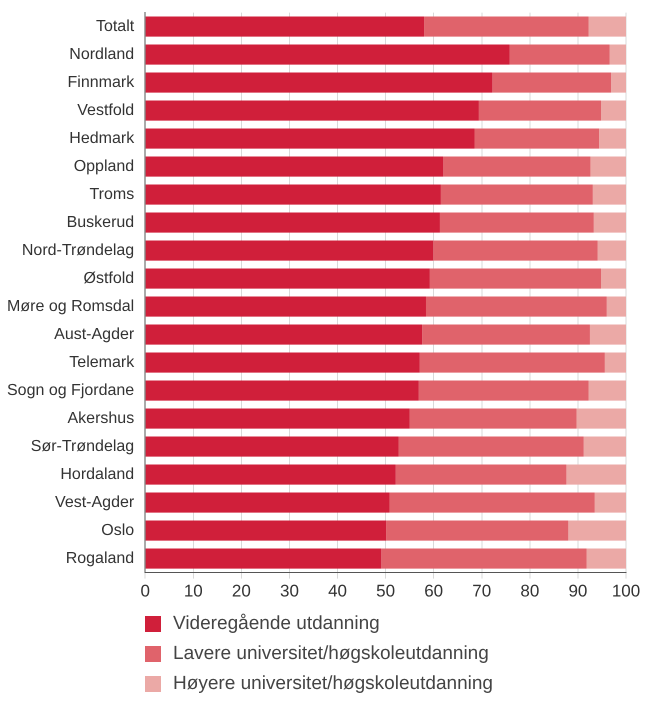 The height and width of the screenshot is (718, 648). What do you see at coordinates (241, 590) in the screenshot?
I see `x-tick-label: 20` at bounding box center [241, 590].